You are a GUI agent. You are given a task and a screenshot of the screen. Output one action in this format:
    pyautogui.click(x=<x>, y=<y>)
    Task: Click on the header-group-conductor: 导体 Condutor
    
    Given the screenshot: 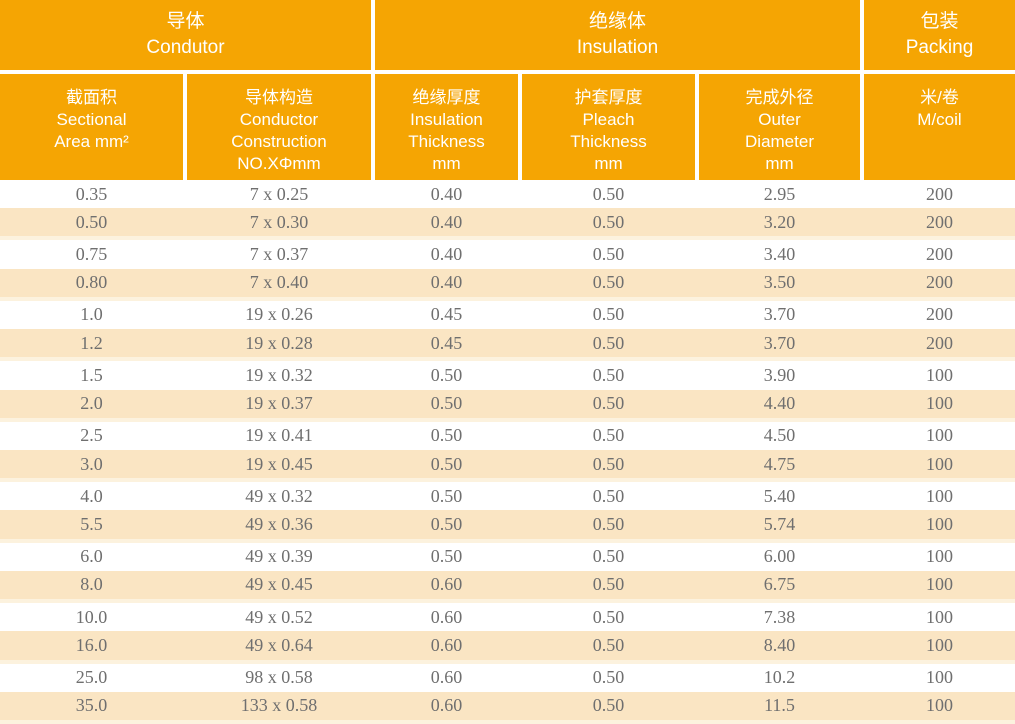 What is the action you would take?
    pyautogui.click(x=185, y=35)
    